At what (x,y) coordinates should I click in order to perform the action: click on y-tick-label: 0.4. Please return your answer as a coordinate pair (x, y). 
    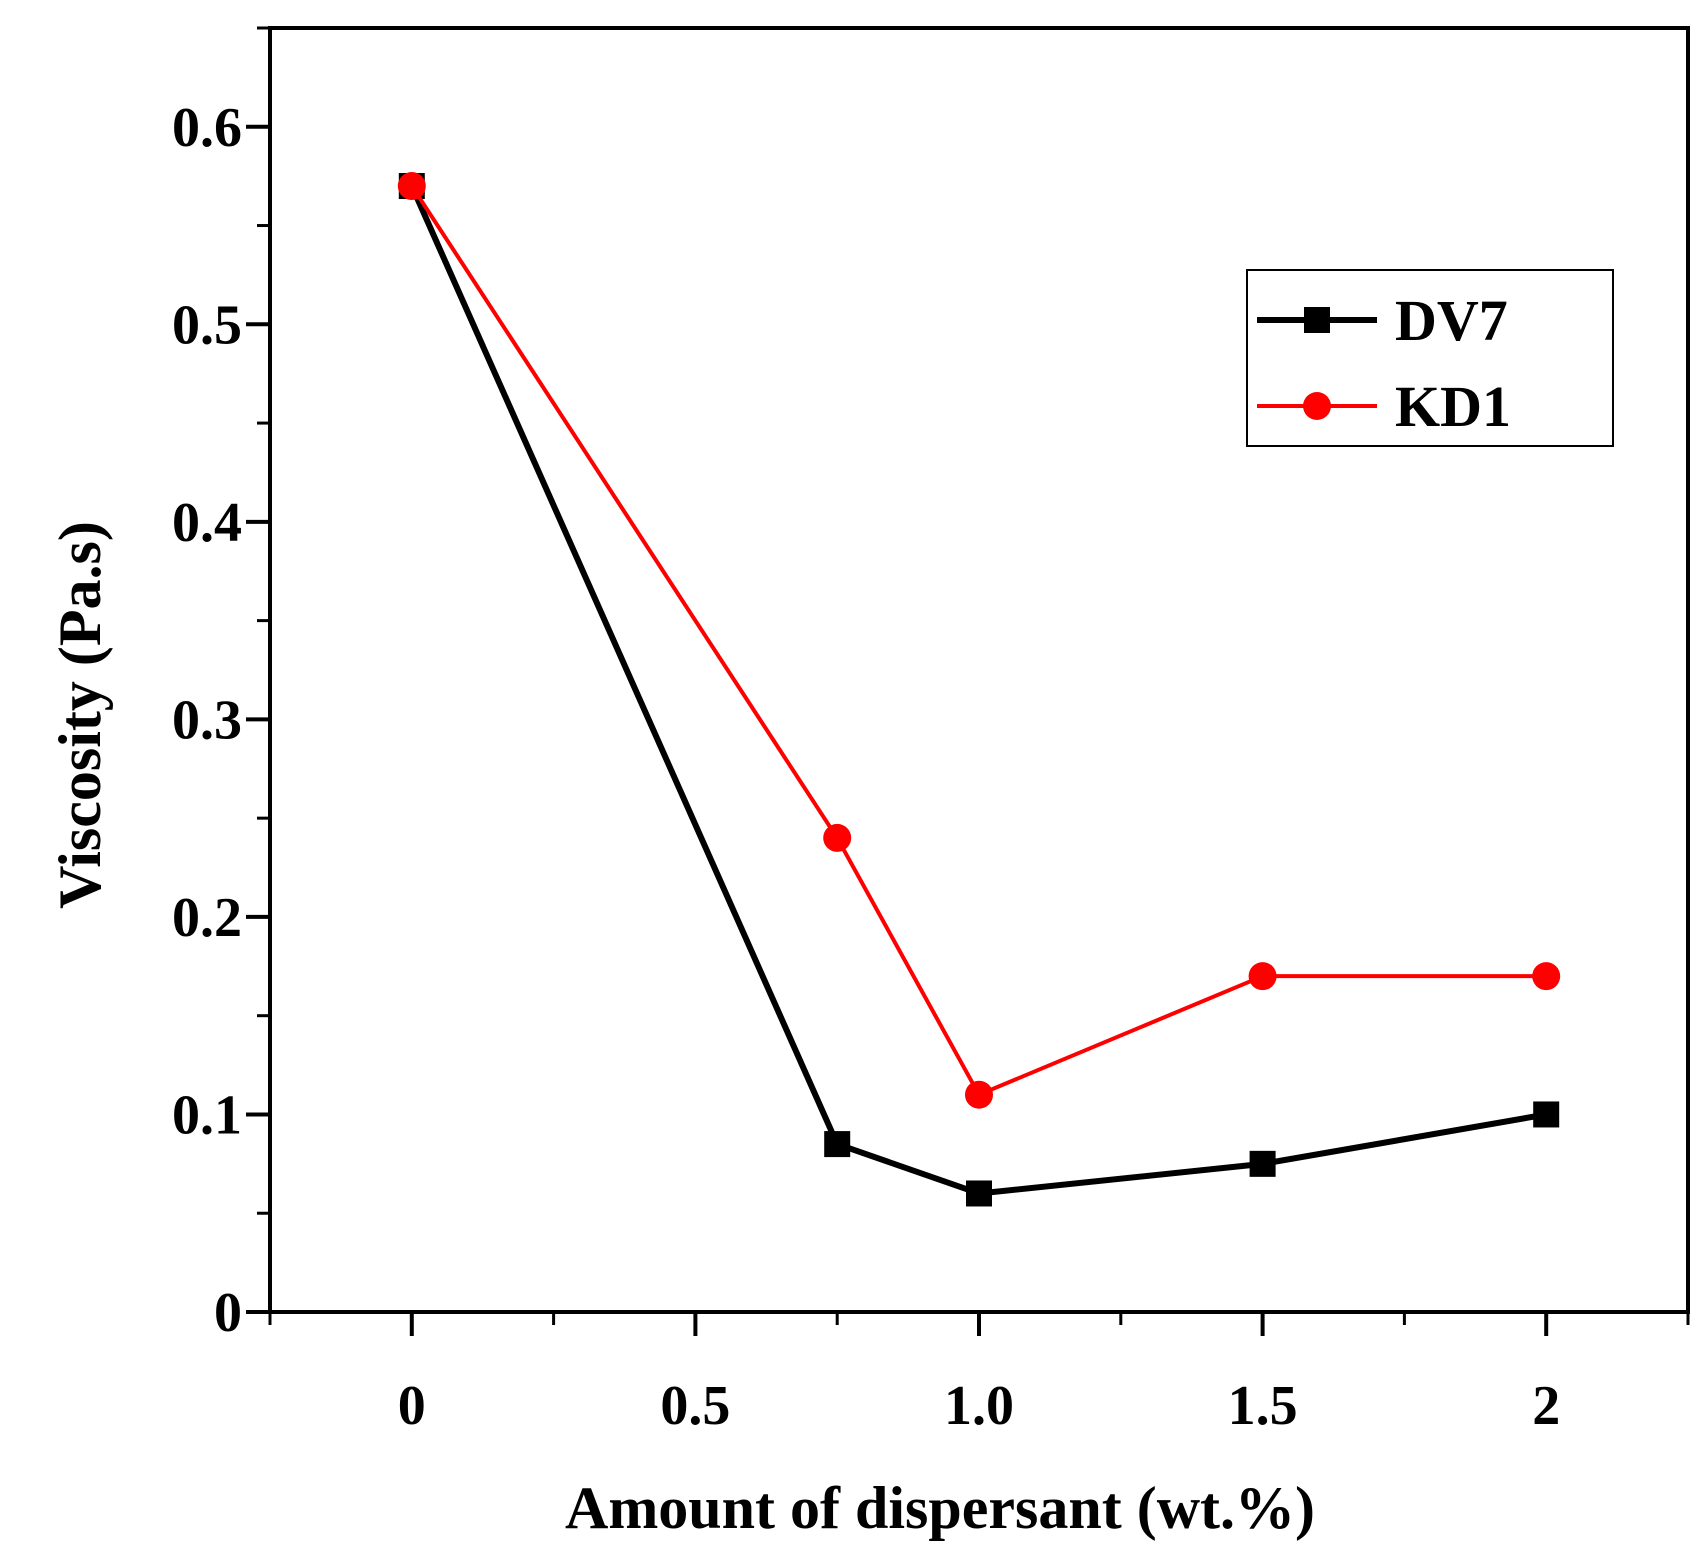
    Looking at the image, I should click on (207, 523).